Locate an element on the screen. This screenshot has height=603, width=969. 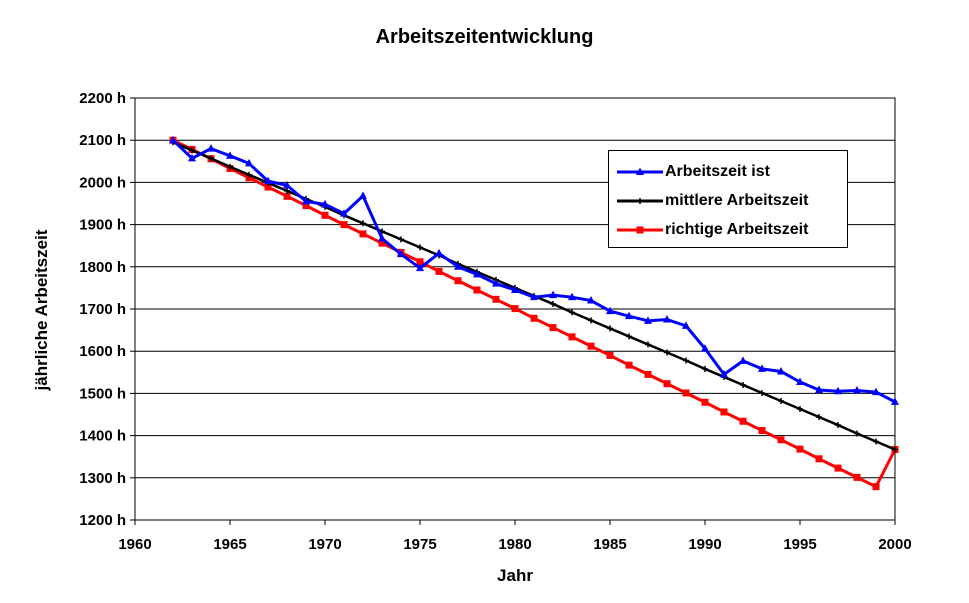
y-tick-label: 1400 h is located at coordinates (102, 436).